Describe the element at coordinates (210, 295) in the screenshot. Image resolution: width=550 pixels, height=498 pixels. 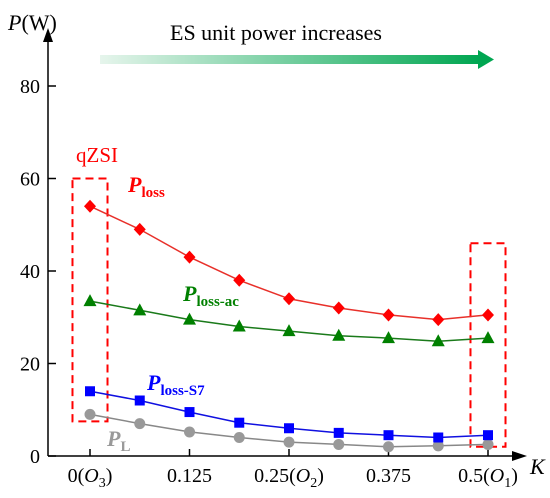
I see `series-label-loss-ac: Ploss-ac` at that location.